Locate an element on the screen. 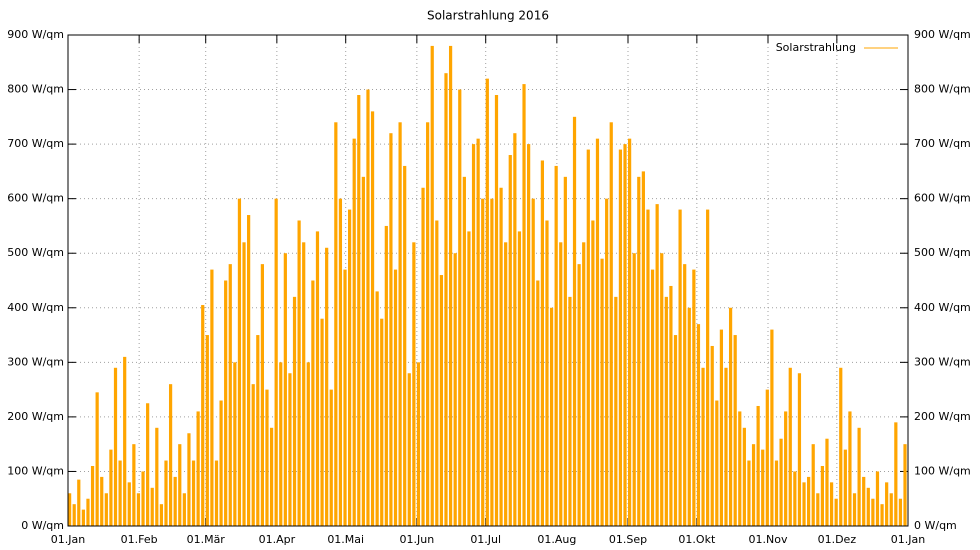 The image size is (980, 550). x-tick-label: 01.Mär is located at coordinates (206, 539).